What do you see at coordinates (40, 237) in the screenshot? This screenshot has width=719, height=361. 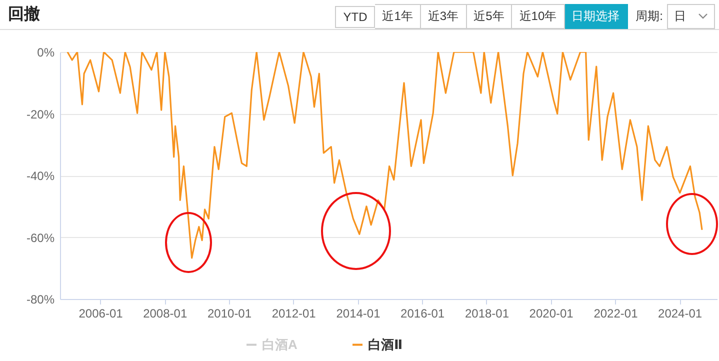 I see `y-tick-label: -60%` at bounding box center [40, 237].